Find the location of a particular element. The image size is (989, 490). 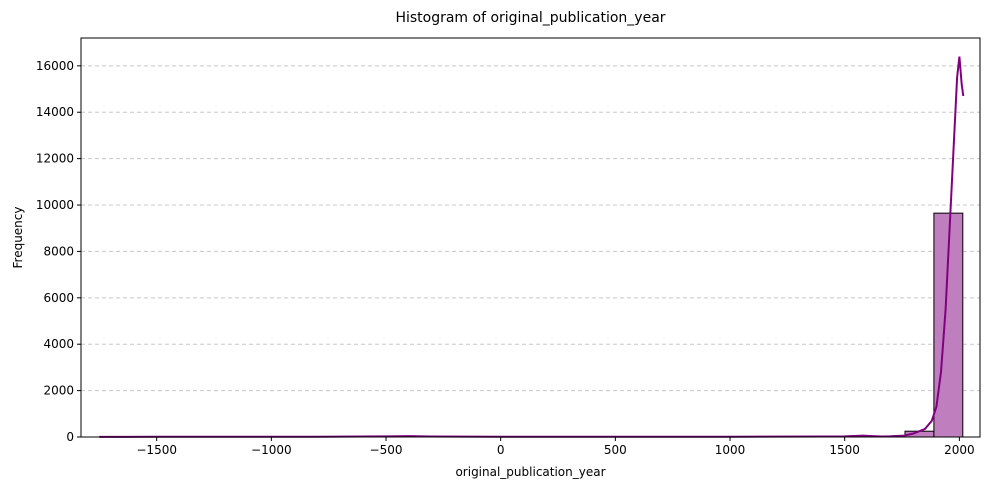

y-axis: 0 2000 4000 6000 8000 10000 12000 14000 16000 is located at coordinates (58, 251).